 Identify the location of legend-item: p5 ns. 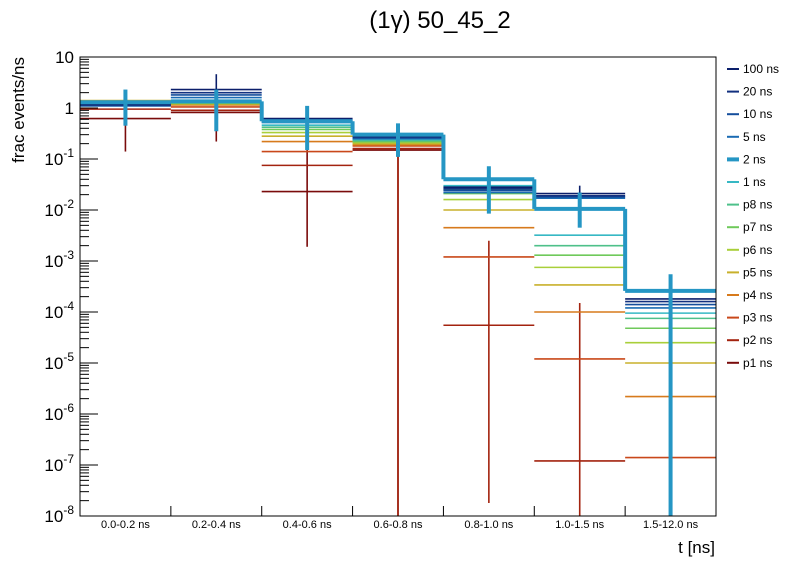
(749, 272).